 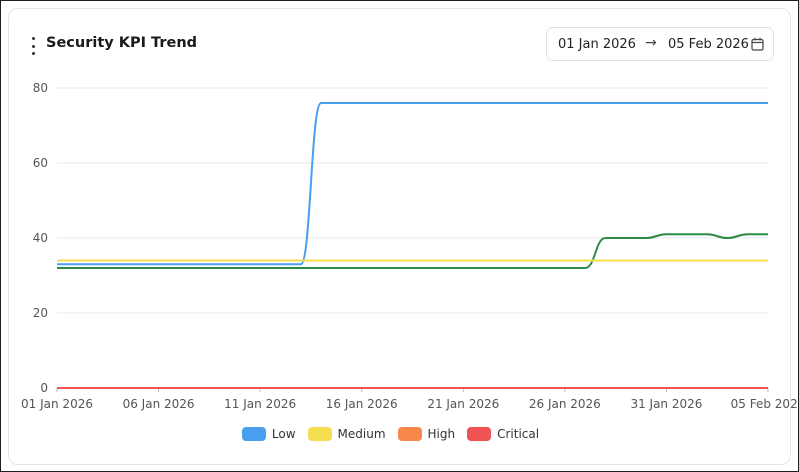 I want to click on calendar-icon, so click(x=757, y=44).